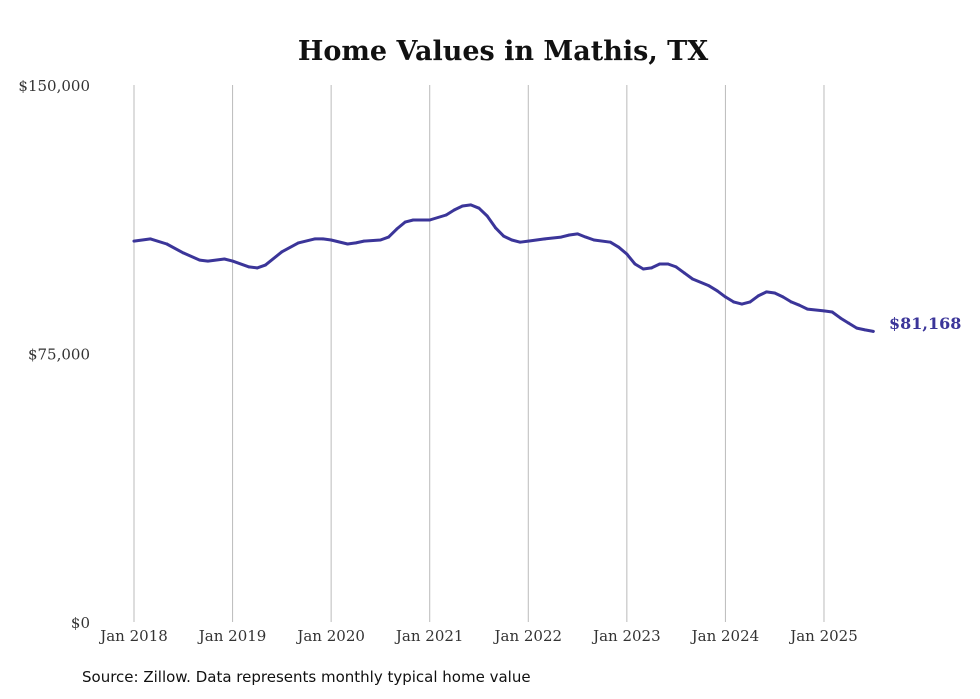 The width and height of the screenshot is (980, 699). I want to click on x-tick-label: Jan 2021, so click(429, 636).